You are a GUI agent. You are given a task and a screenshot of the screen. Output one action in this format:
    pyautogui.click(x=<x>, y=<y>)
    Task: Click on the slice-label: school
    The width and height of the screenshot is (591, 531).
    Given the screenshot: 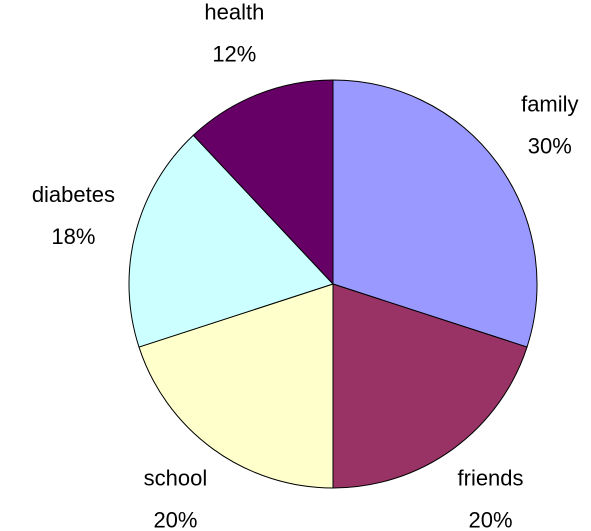 What is the action you would take?
    pyautogui.click(x=176, y=478)
    